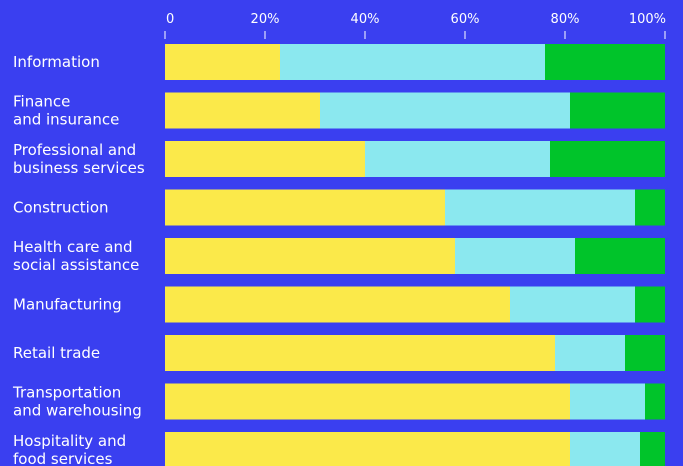  I want to click on category-label: Retail trade, so click(56, 353).